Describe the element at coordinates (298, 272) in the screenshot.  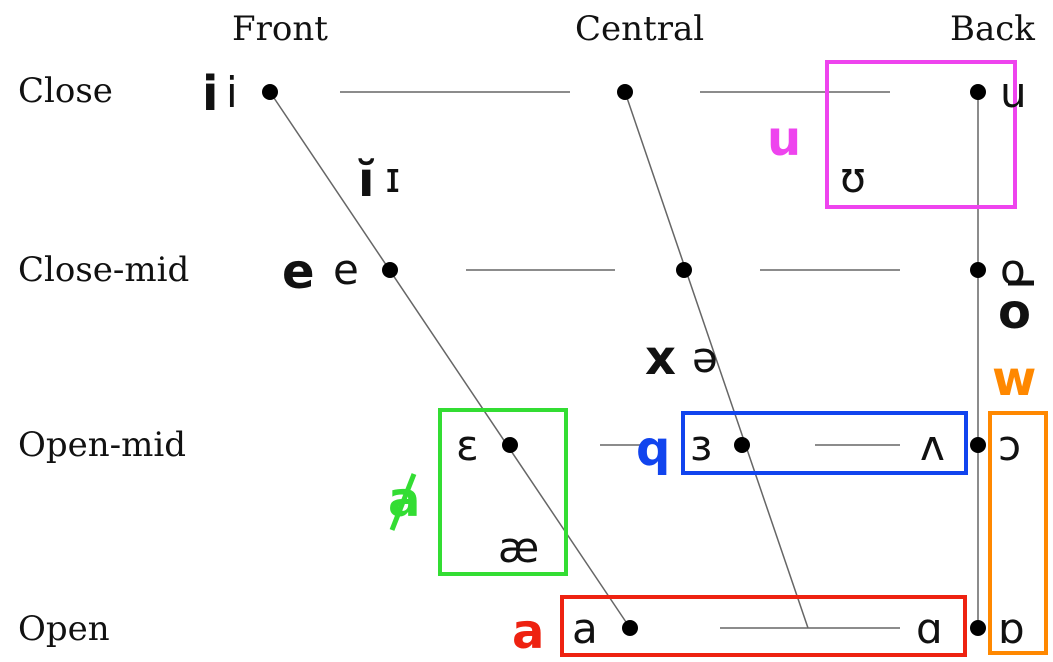
I see `trans-e: e` at that location.